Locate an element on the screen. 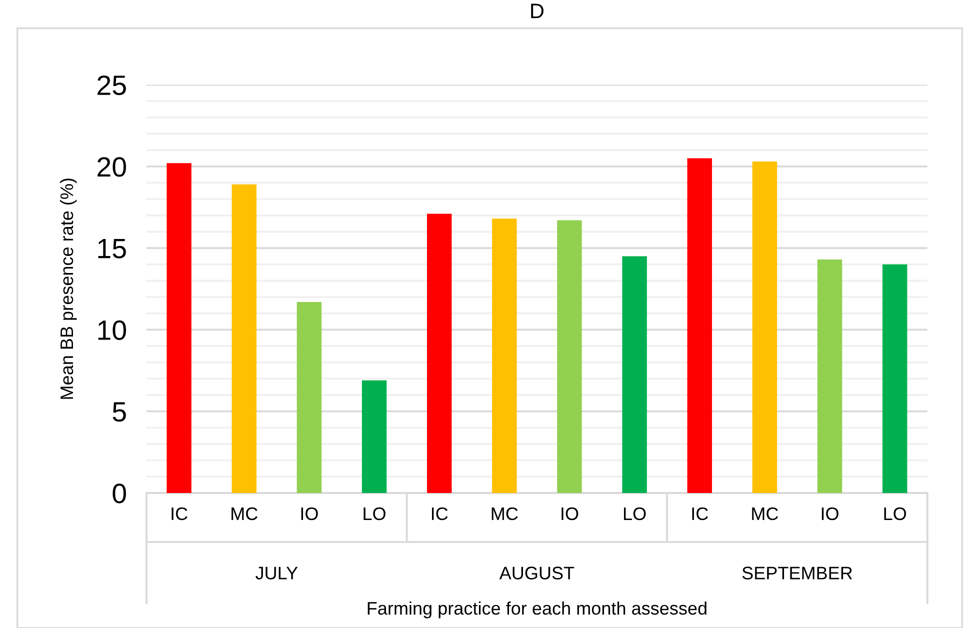  text: JULY is located at coordinates (277, 573).